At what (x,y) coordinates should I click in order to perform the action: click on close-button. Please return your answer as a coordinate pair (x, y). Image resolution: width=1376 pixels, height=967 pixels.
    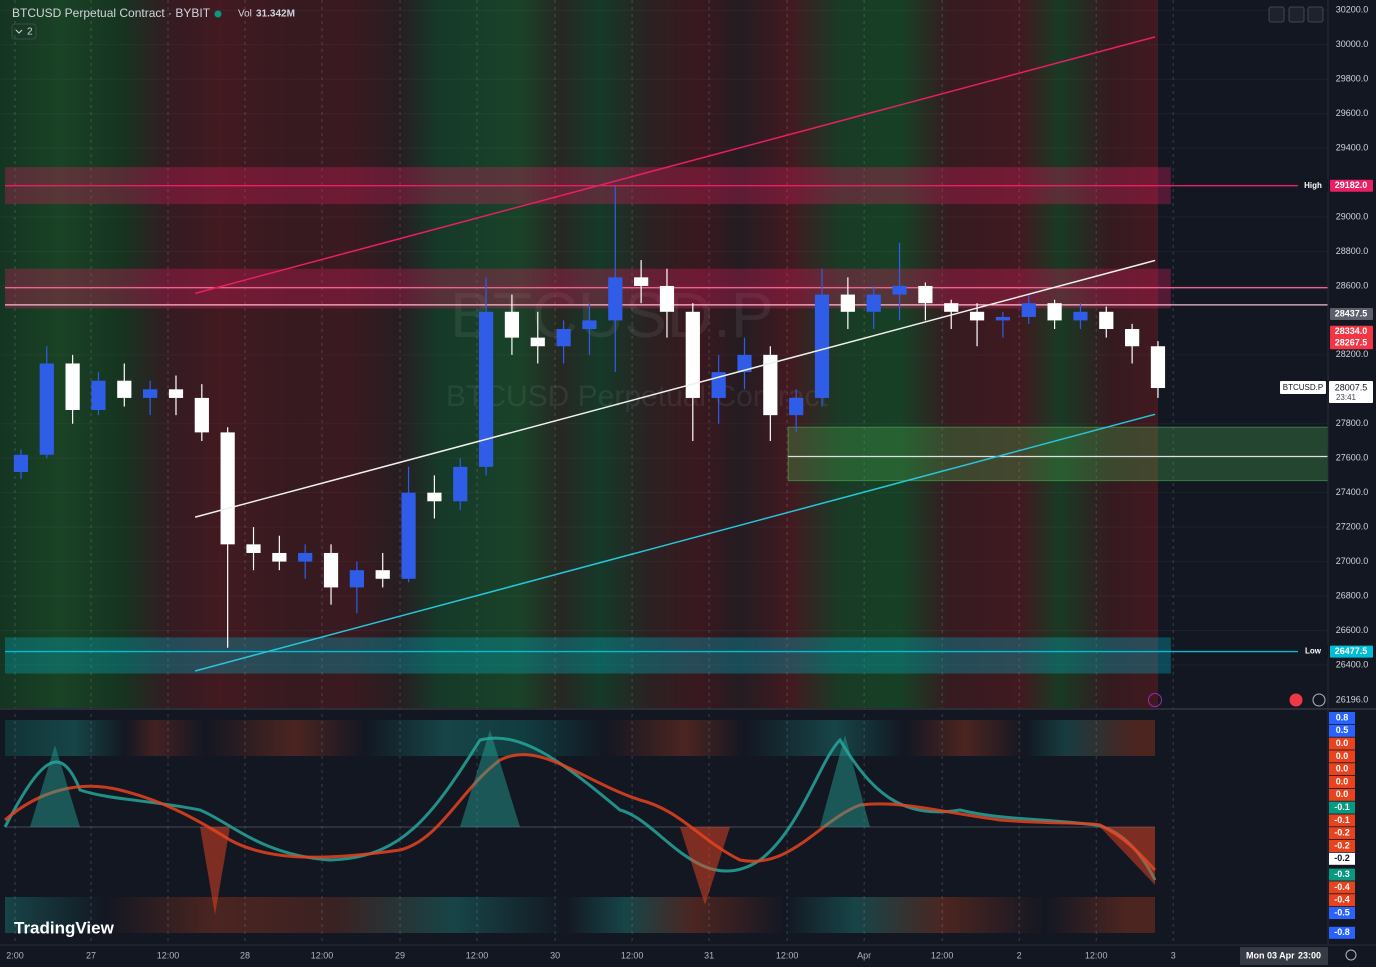
    Looking at the image, I should click on (1296, 14).